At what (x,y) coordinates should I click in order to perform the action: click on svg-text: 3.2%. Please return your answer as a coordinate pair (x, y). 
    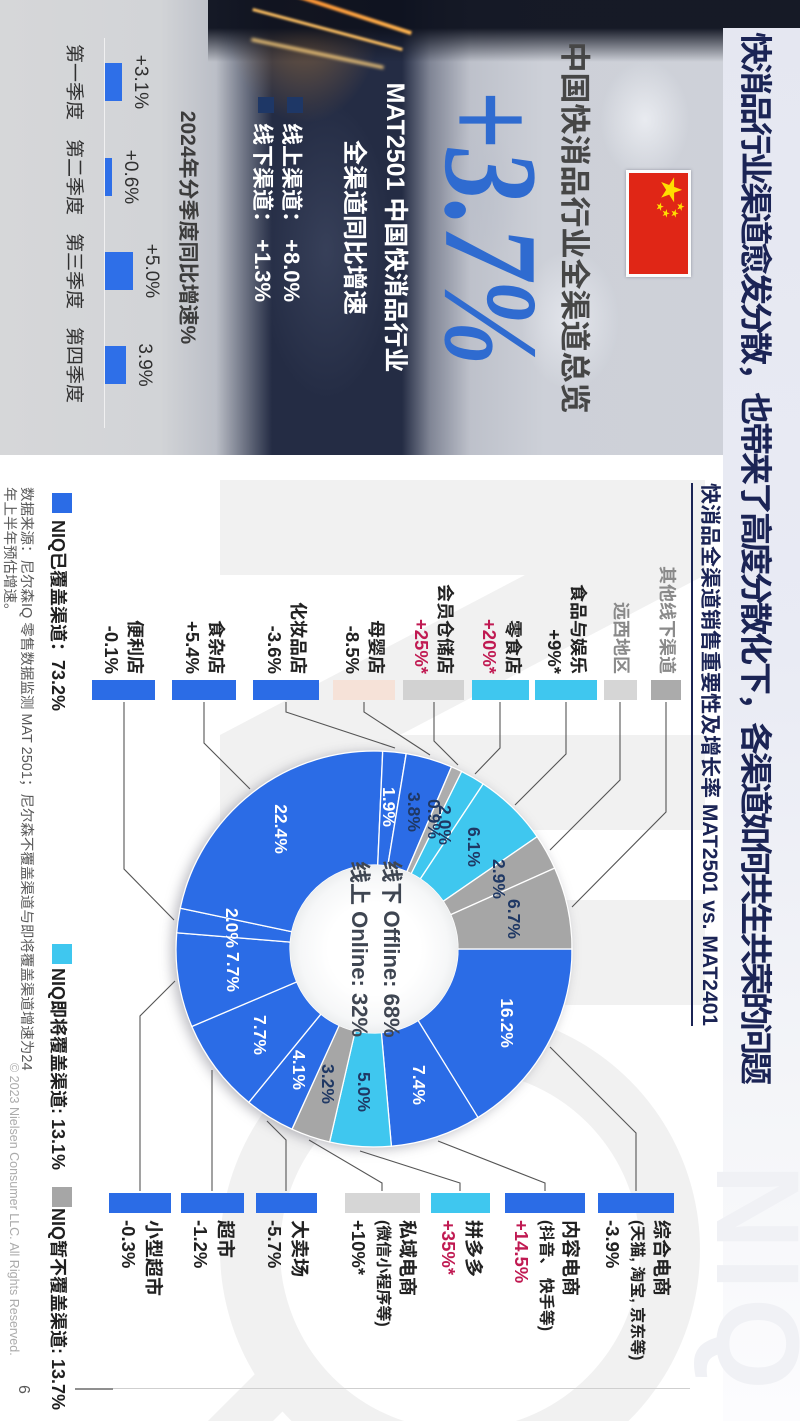
    Looking at the image, I should click on (328, 1084).